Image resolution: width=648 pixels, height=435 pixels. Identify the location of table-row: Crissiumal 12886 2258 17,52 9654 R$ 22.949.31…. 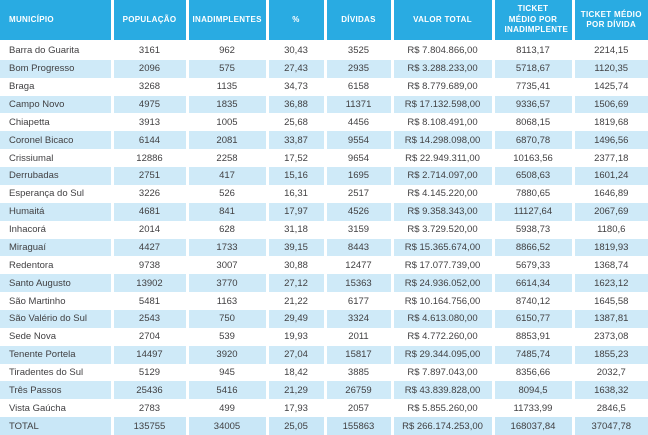
(324, 158).